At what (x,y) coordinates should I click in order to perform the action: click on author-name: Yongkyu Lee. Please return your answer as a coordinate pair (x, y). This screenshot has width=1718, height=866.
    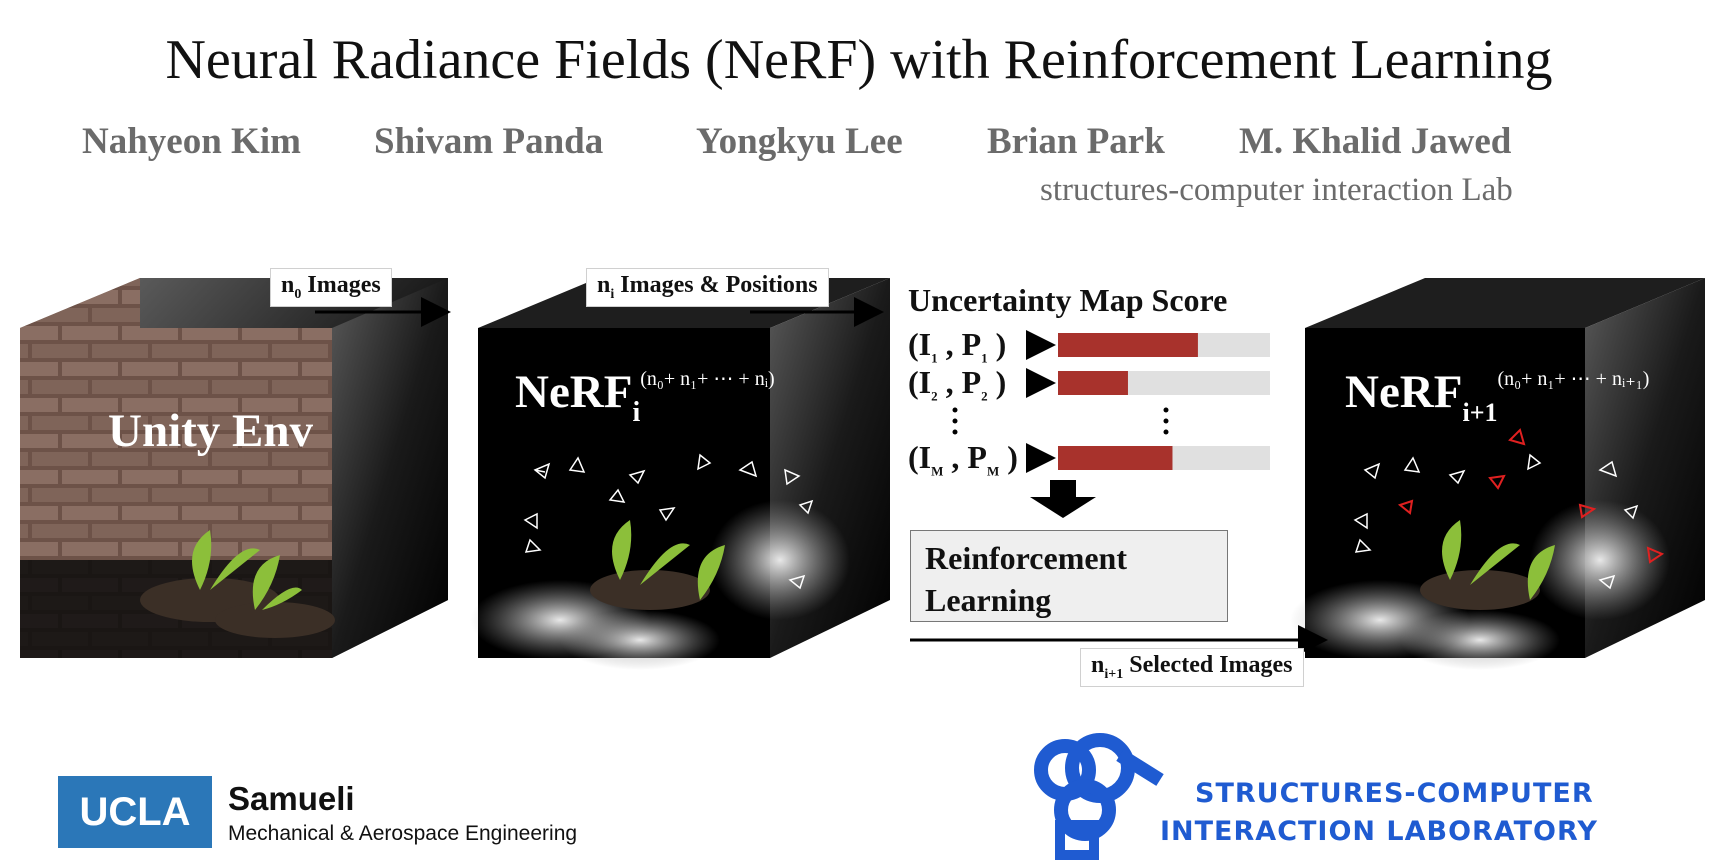
    Looking at the image, I should click on (799, 141).